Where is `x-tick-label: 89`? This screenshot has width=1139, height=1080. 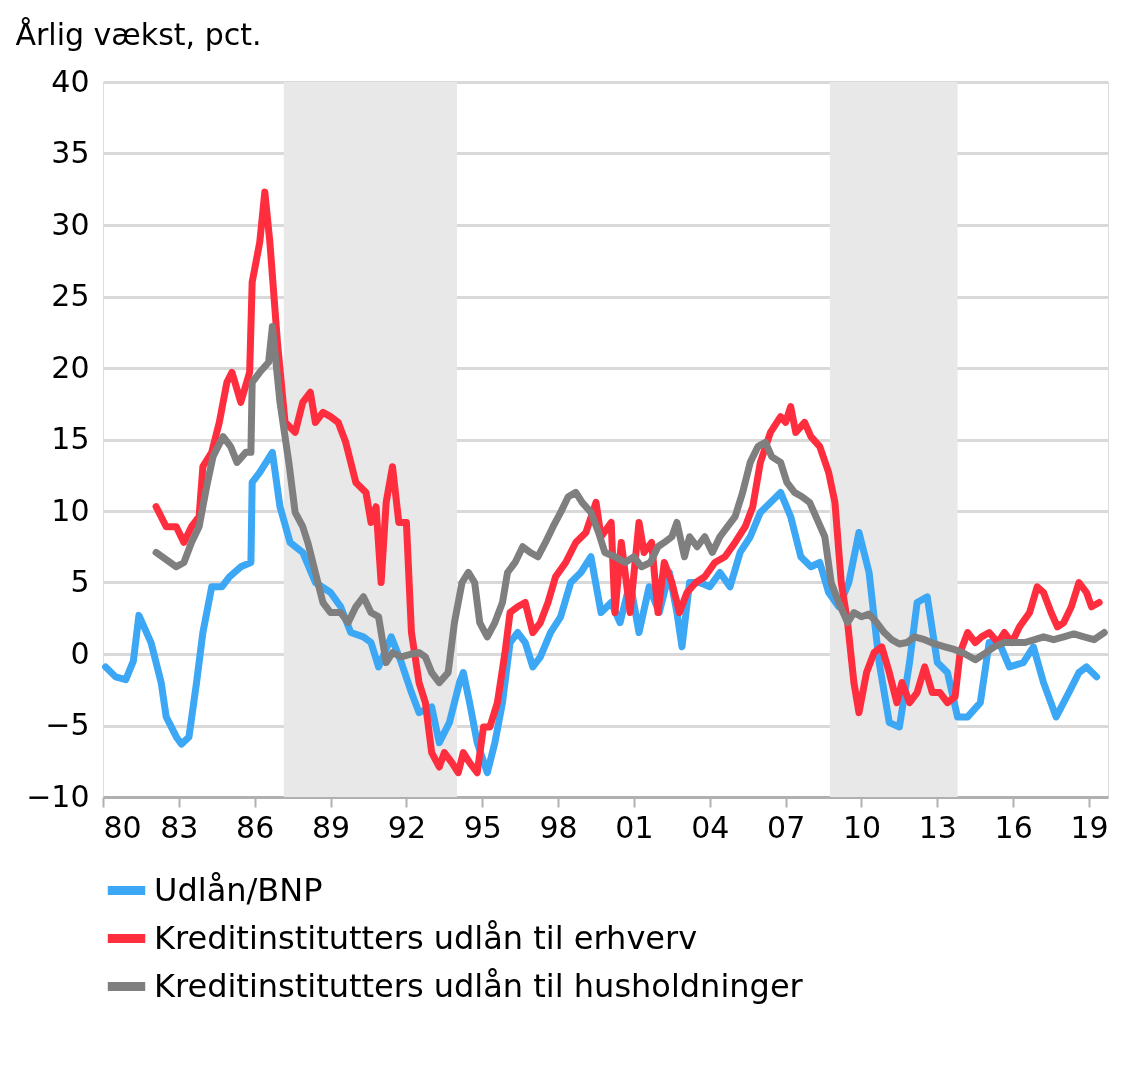 x-tick-label: 89 is located at coordinates (331, 827).